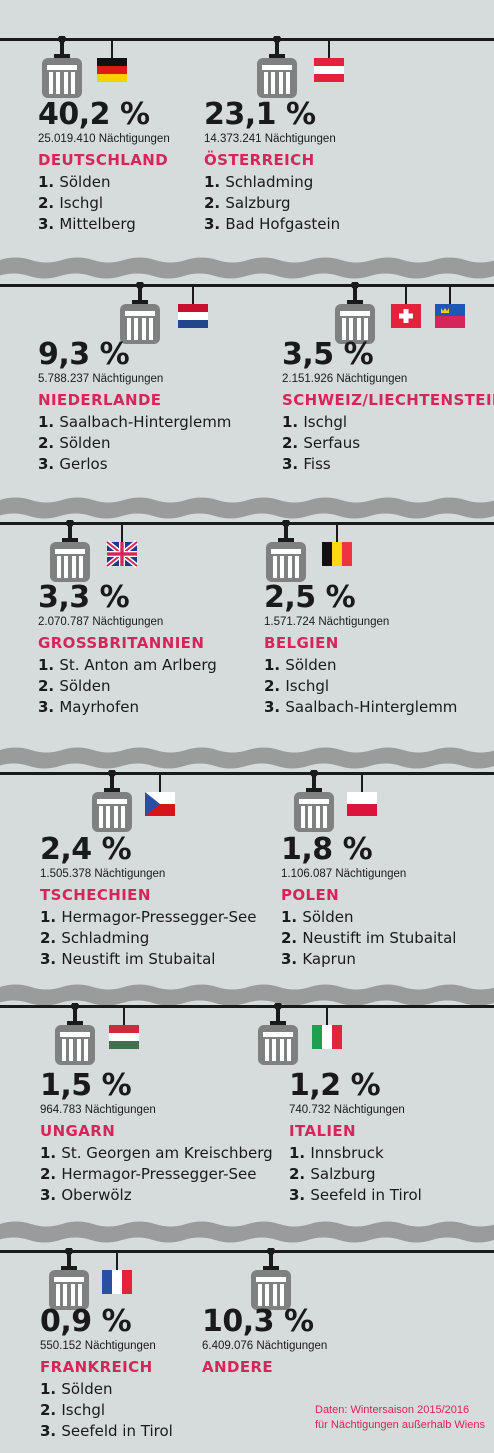 Image resolution: width=494 pixels, height=1453 pixels. What do you see at coordinates (101, 622) in the screenshot?
I see `nights-count: 2.070.787 Nächtigungen` at bounding box center [101, 622].